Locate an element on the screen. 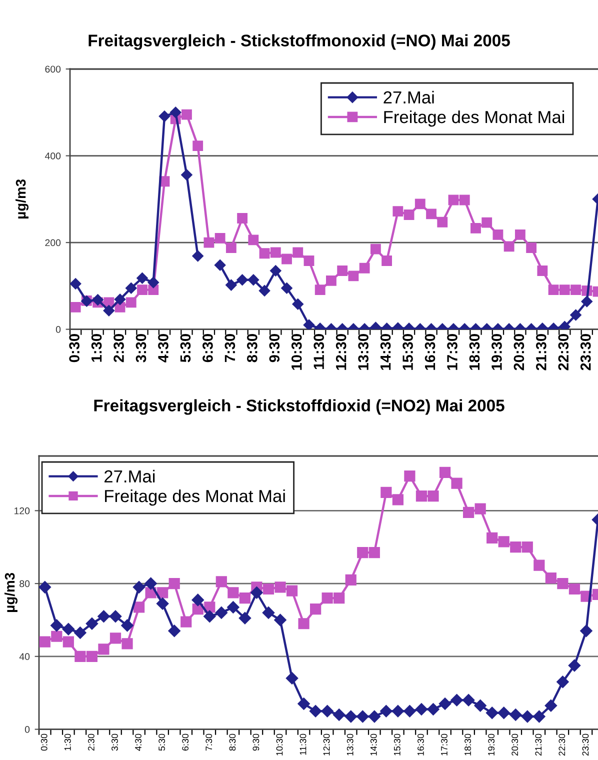 The width and height of the screenshot is (598, 760). x-tick-label: 23:30 is located at coordinates (585, 745).